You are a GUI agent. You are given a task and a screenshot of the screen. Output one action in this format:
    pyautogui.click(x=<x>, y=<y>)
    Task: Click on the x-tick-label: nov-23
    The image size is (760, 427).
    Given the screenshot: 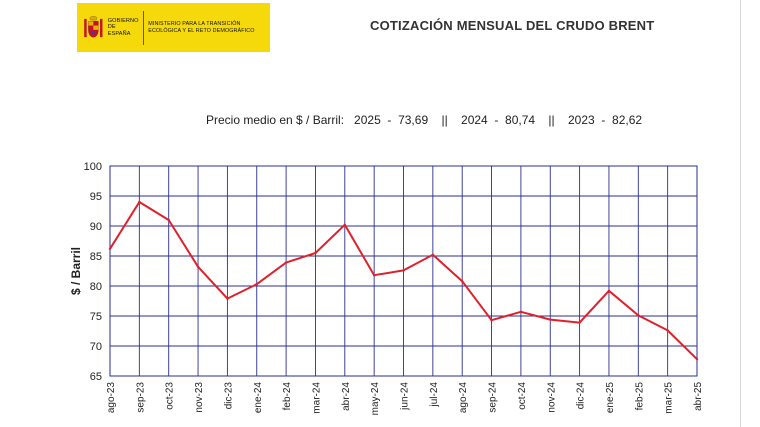 What is the action you would take?
    pyautogui.click(x=199, y=397)
    